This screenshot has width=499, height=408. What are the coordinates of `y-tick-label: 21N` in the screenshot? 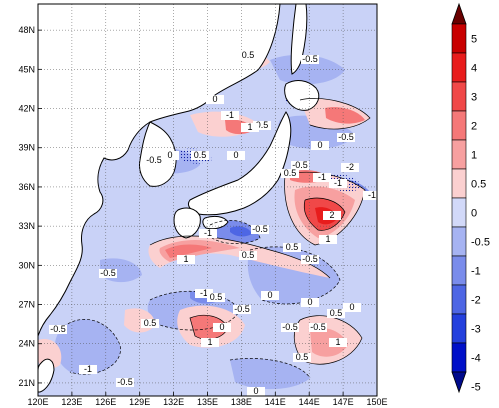 It's located at (26, 383).